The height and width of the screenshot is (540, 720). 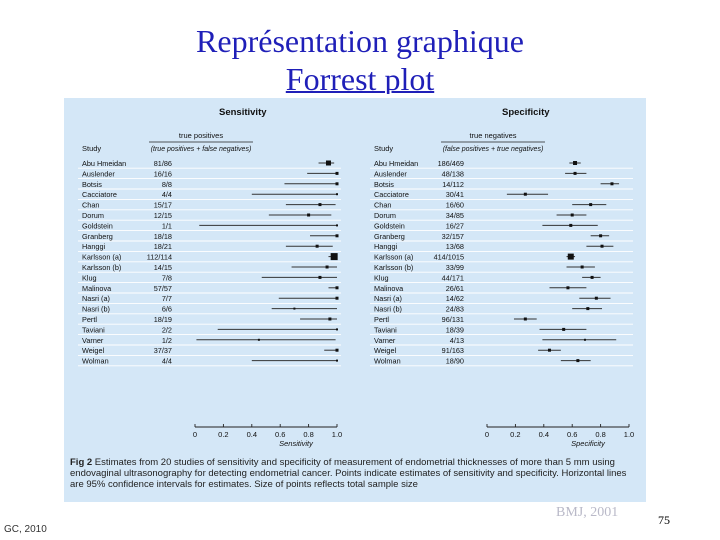 I want to click on sens-count-label: 18/19, so click(x=163, y=319).